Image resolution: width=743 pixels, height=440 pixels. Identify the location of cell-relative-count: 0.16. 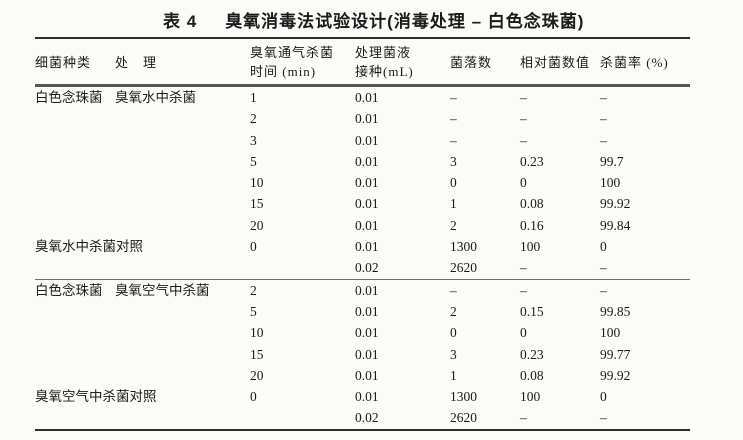
(532, 225).